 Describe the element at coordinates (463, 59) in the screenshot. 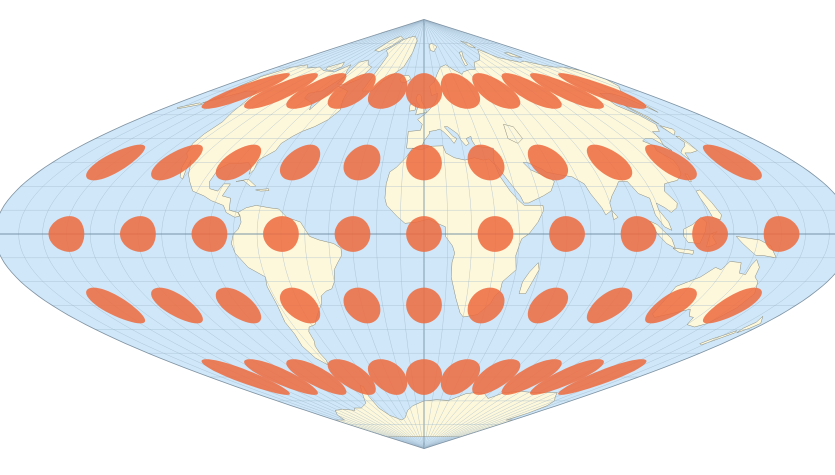

I see `landmass-novaya-zemlya` at that location.